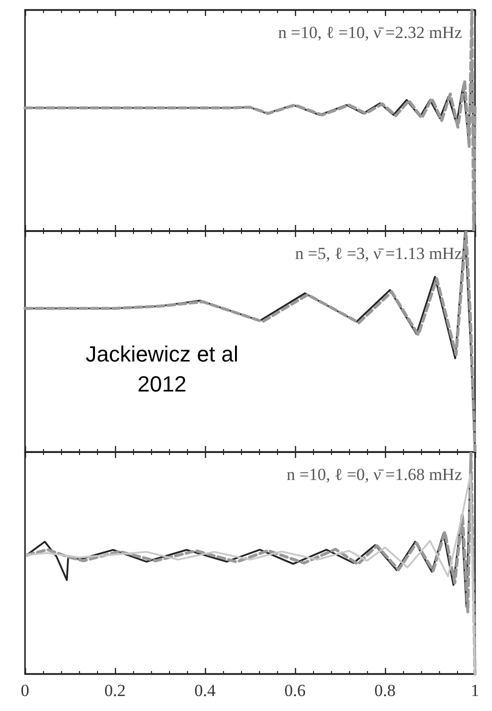 This screenshot has height=711, width=492. I want to click on x-tick-label: 0.8, so click(385, 690).